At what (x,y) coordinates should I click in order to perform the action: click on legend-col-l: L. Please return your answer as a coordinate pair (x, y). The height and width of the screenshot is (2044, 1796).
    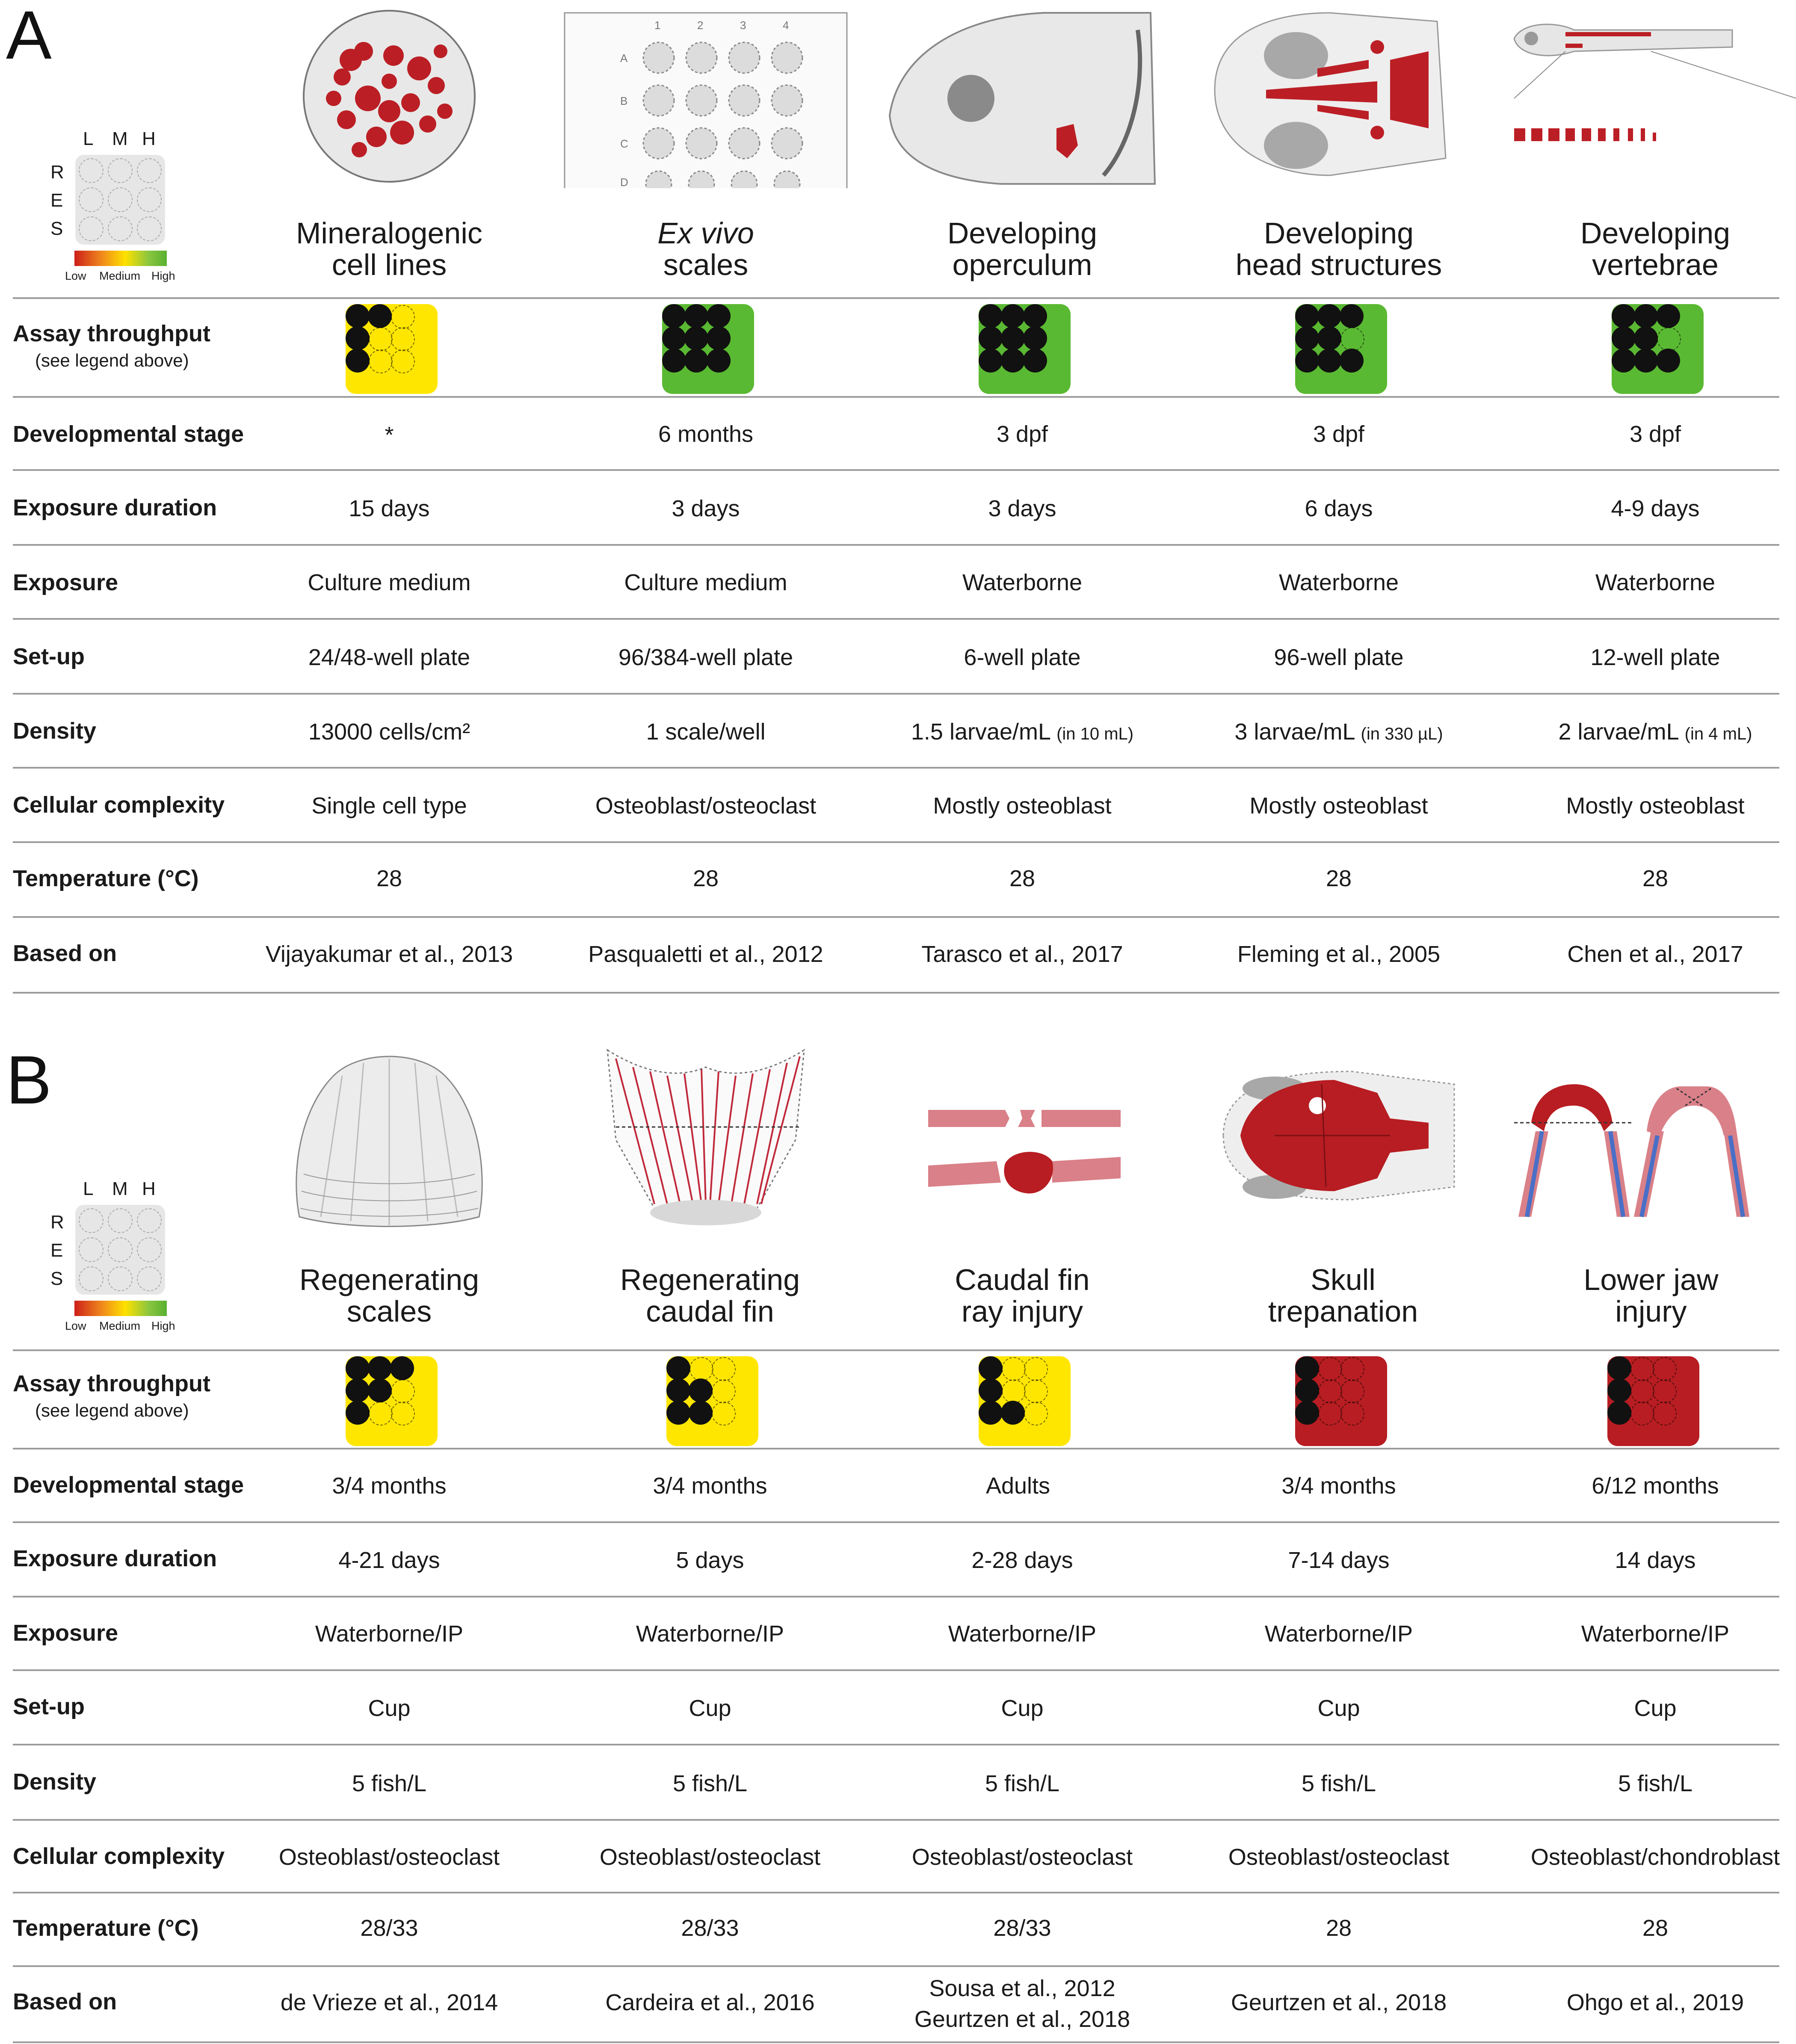
    Looking at the image, I should click on (89, 138).